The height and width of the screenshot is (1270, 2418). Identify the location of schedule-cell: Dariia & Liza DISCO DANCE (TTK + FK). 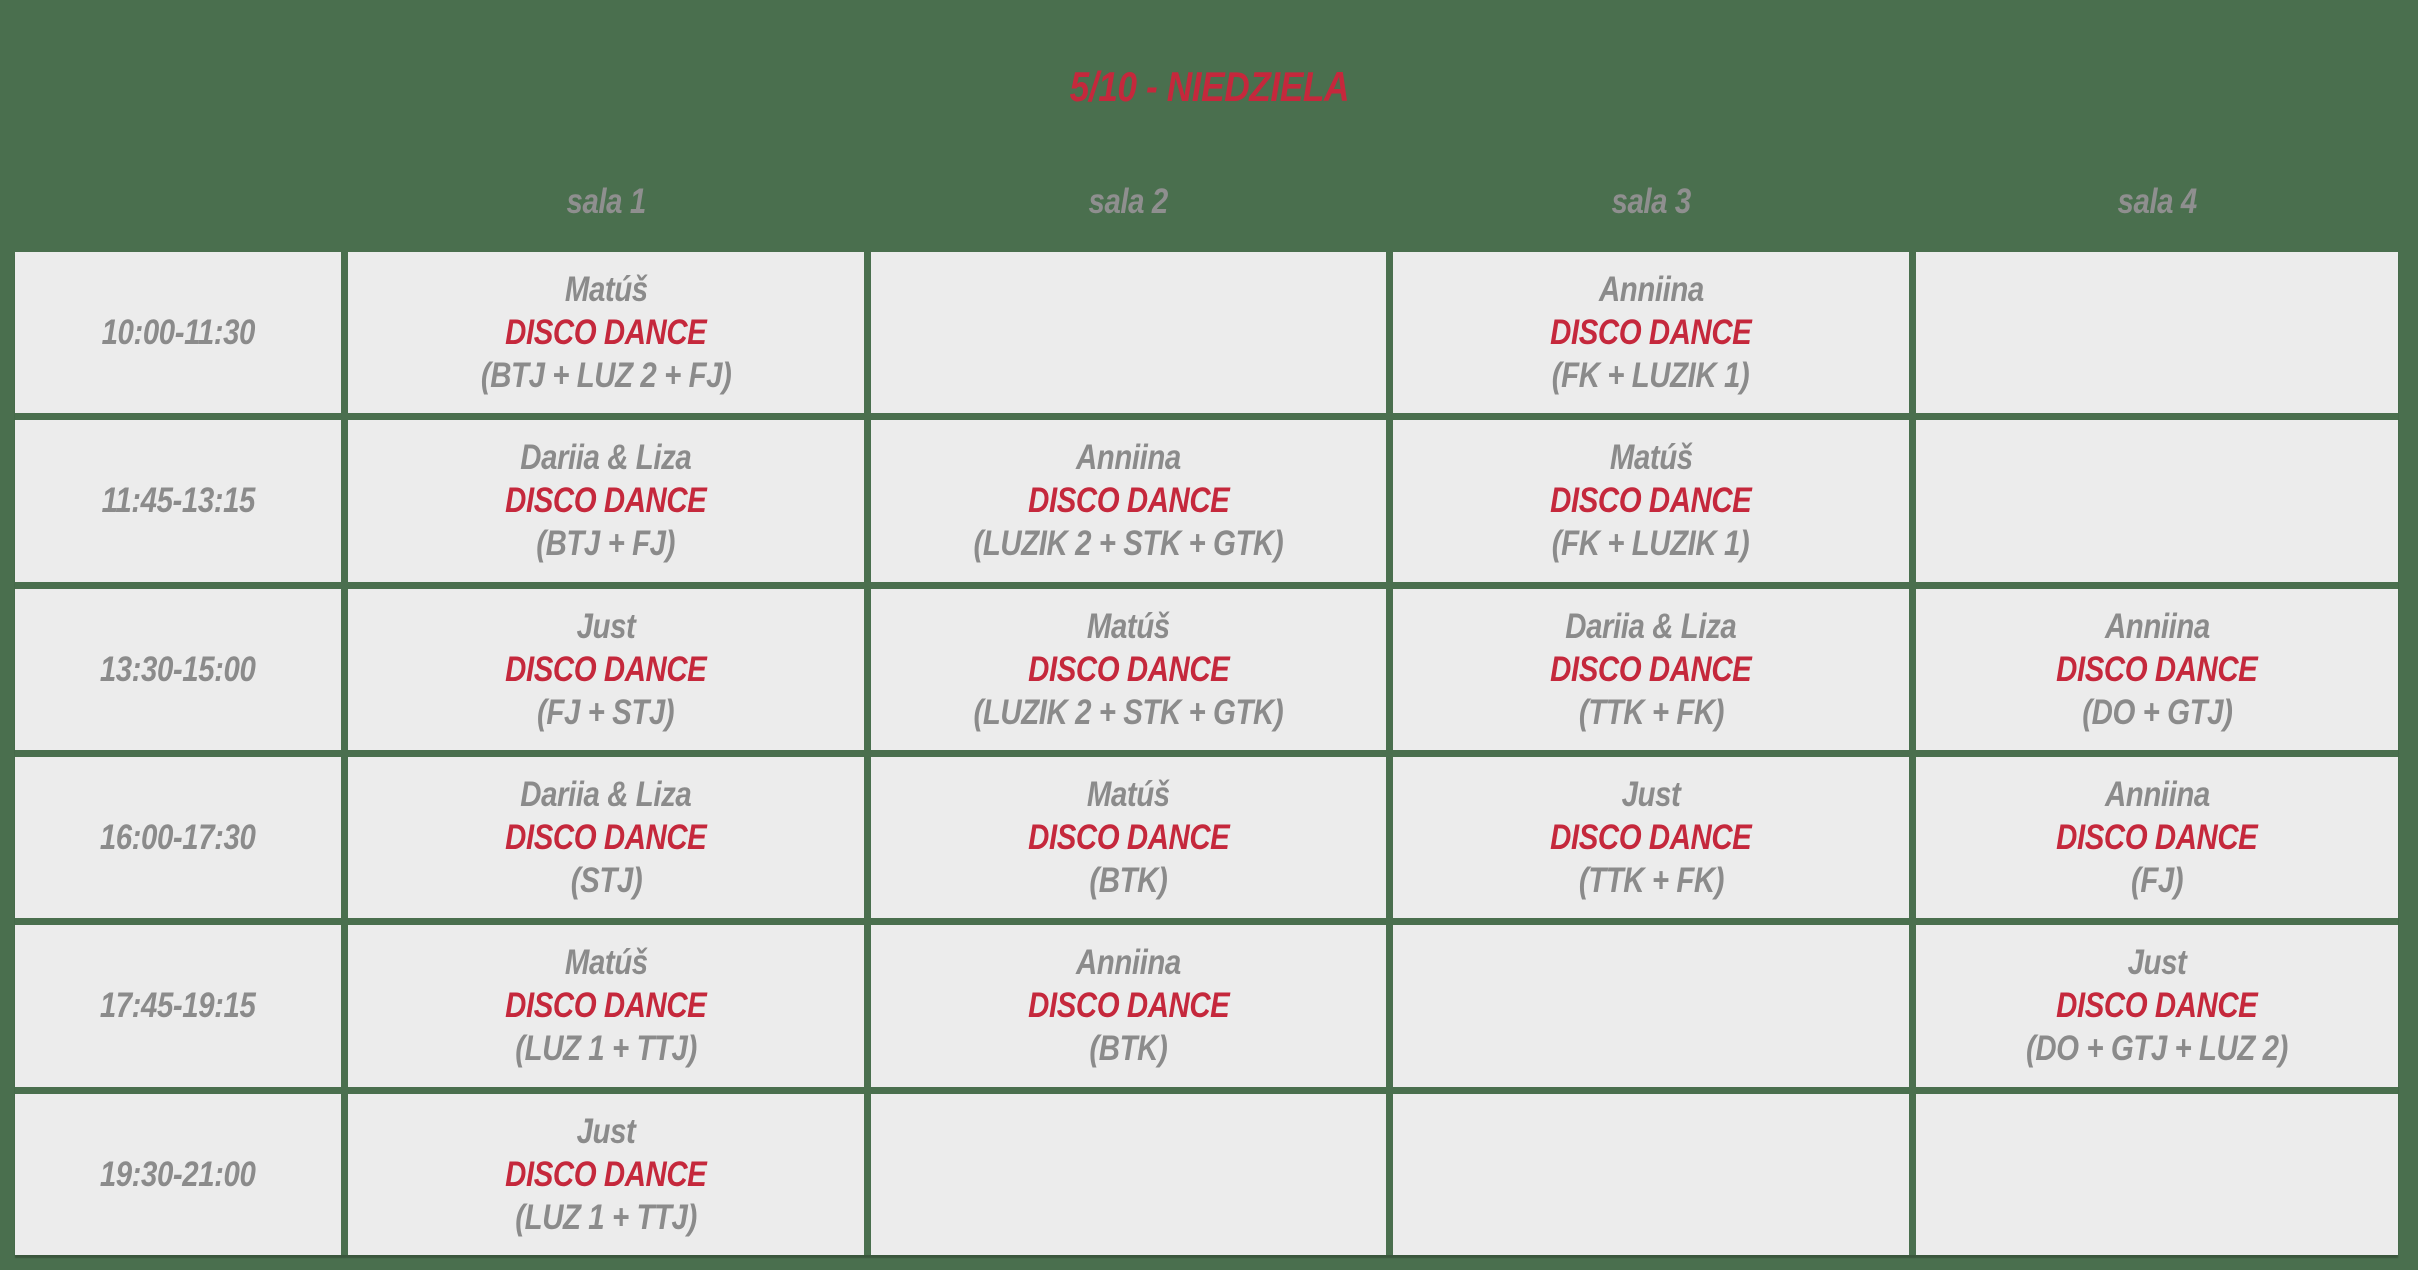
(1651, 669).